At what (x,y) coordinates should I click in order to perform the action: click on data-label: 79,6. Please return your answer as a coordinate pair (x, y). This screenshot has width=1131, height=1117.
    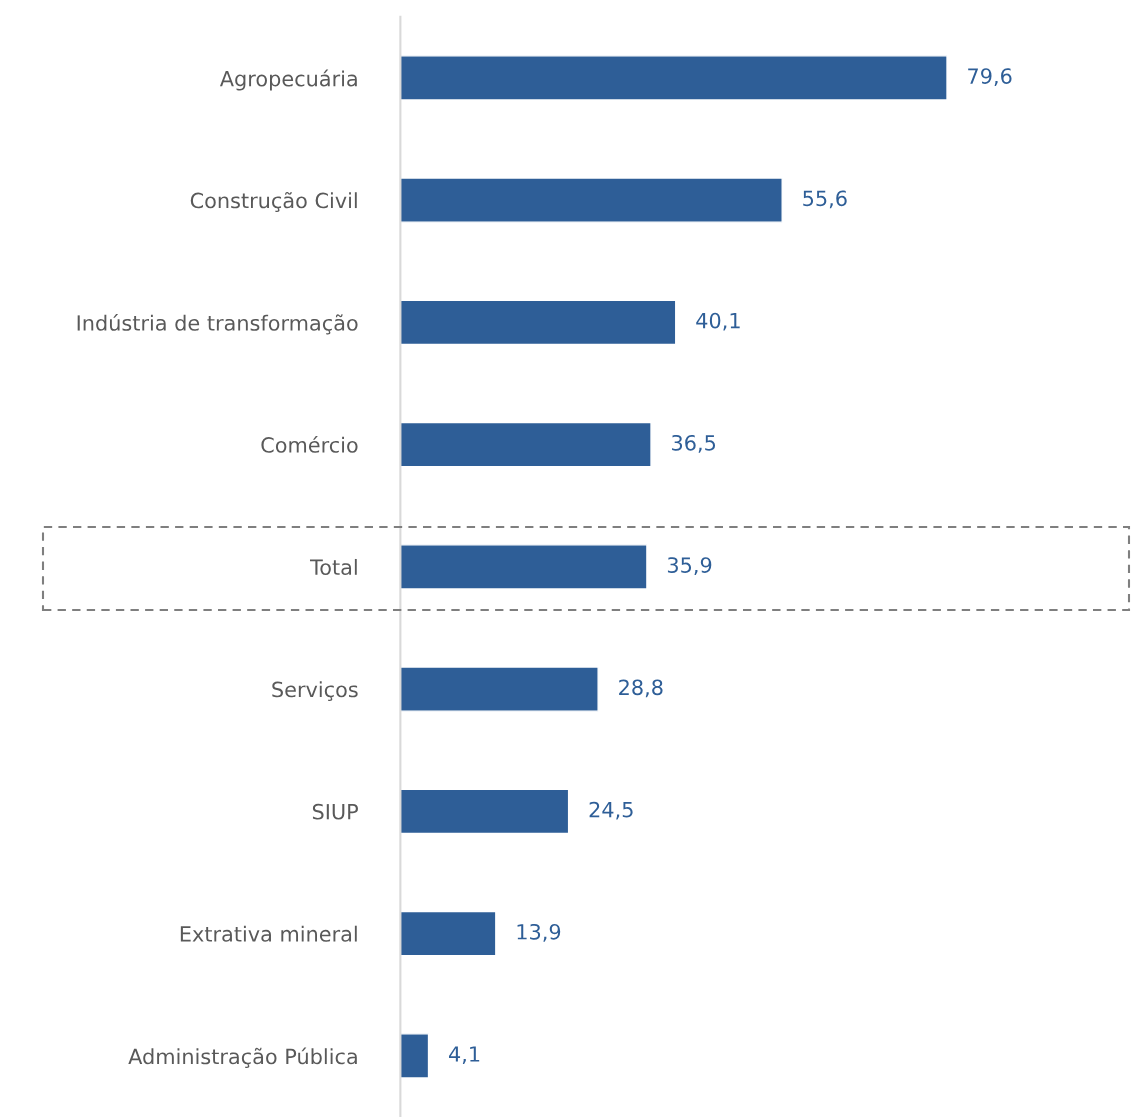
    Looking at the image, I should click on (990, 77).